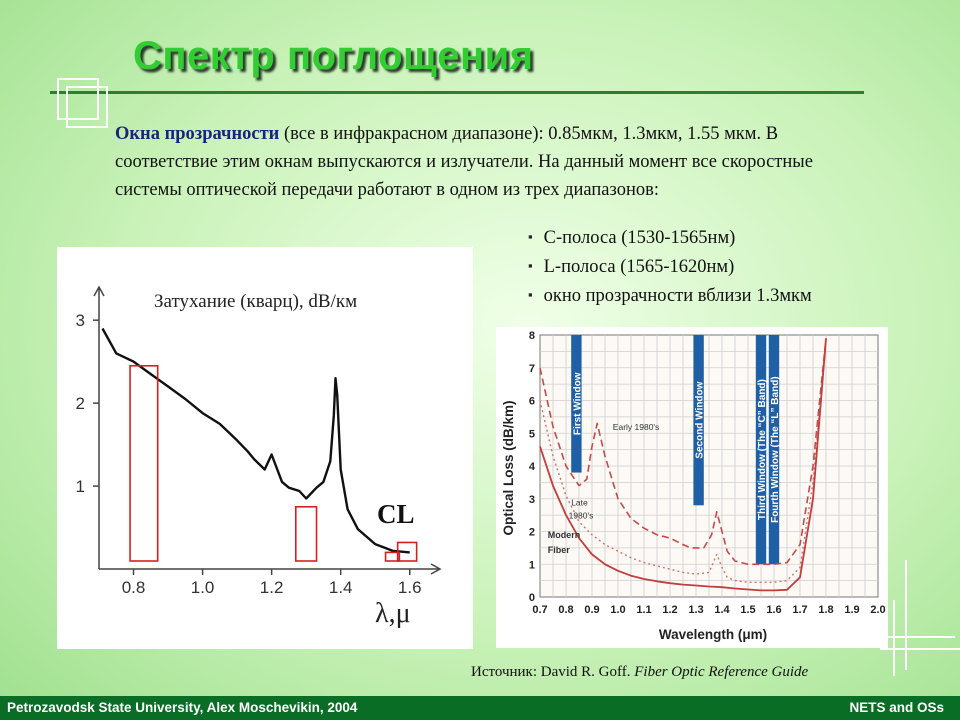 This screenshot has width=960, height=720. Describe the element at coordinates (532, 369) in the screenshot. I see `y-tick-label: 7` at that location.